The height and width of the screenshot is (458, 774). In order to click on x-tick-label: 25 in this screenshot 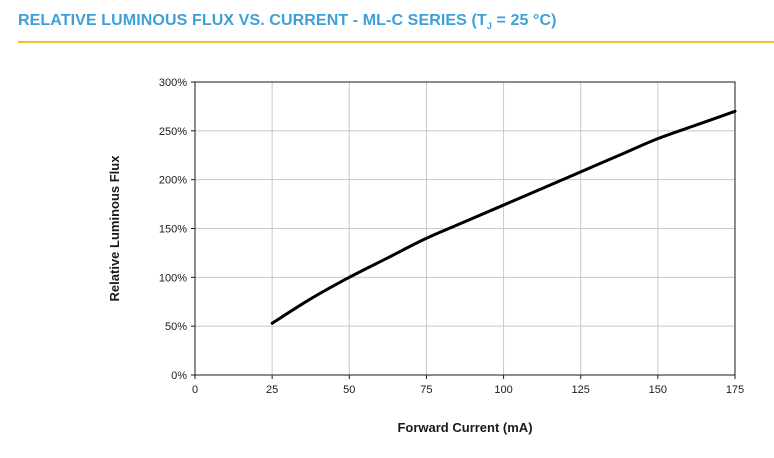, I will do `click(272, 390)`.